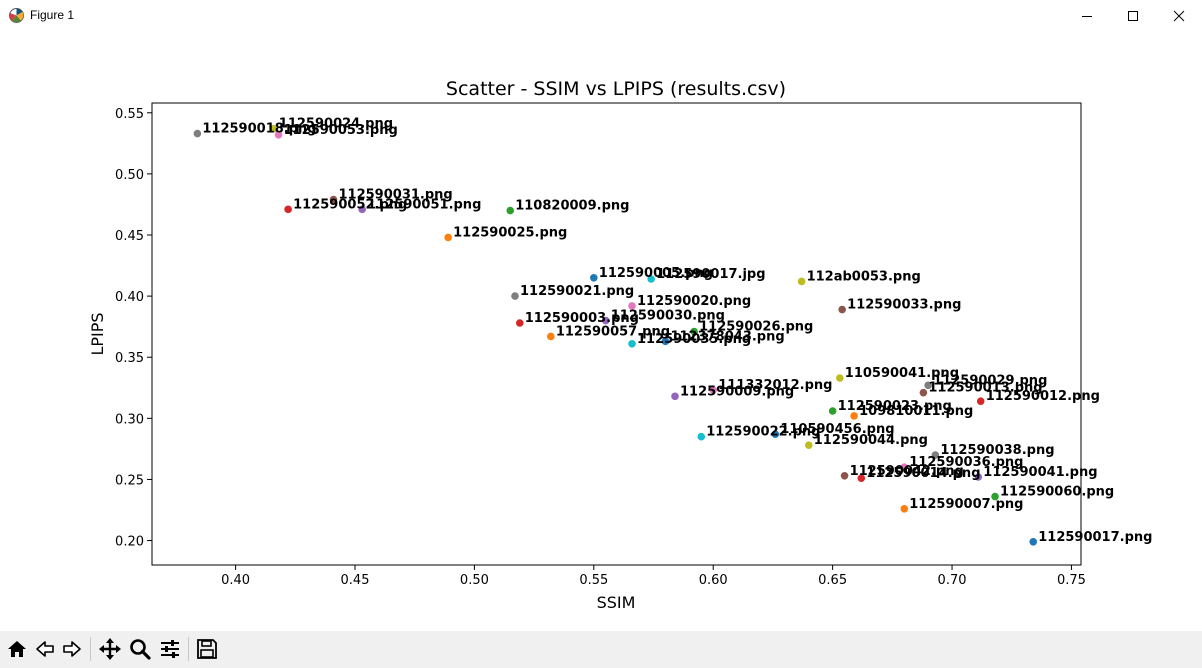 This screenshot has width=1202, height=668. I want to click on y-tick-label: 0.25, so click(129, 480).